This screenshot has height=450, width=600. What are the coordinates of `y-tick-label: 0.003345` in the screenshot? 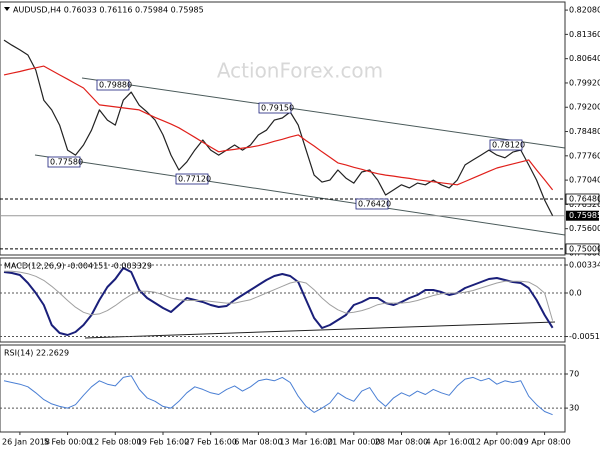 It's located at (584, 264).